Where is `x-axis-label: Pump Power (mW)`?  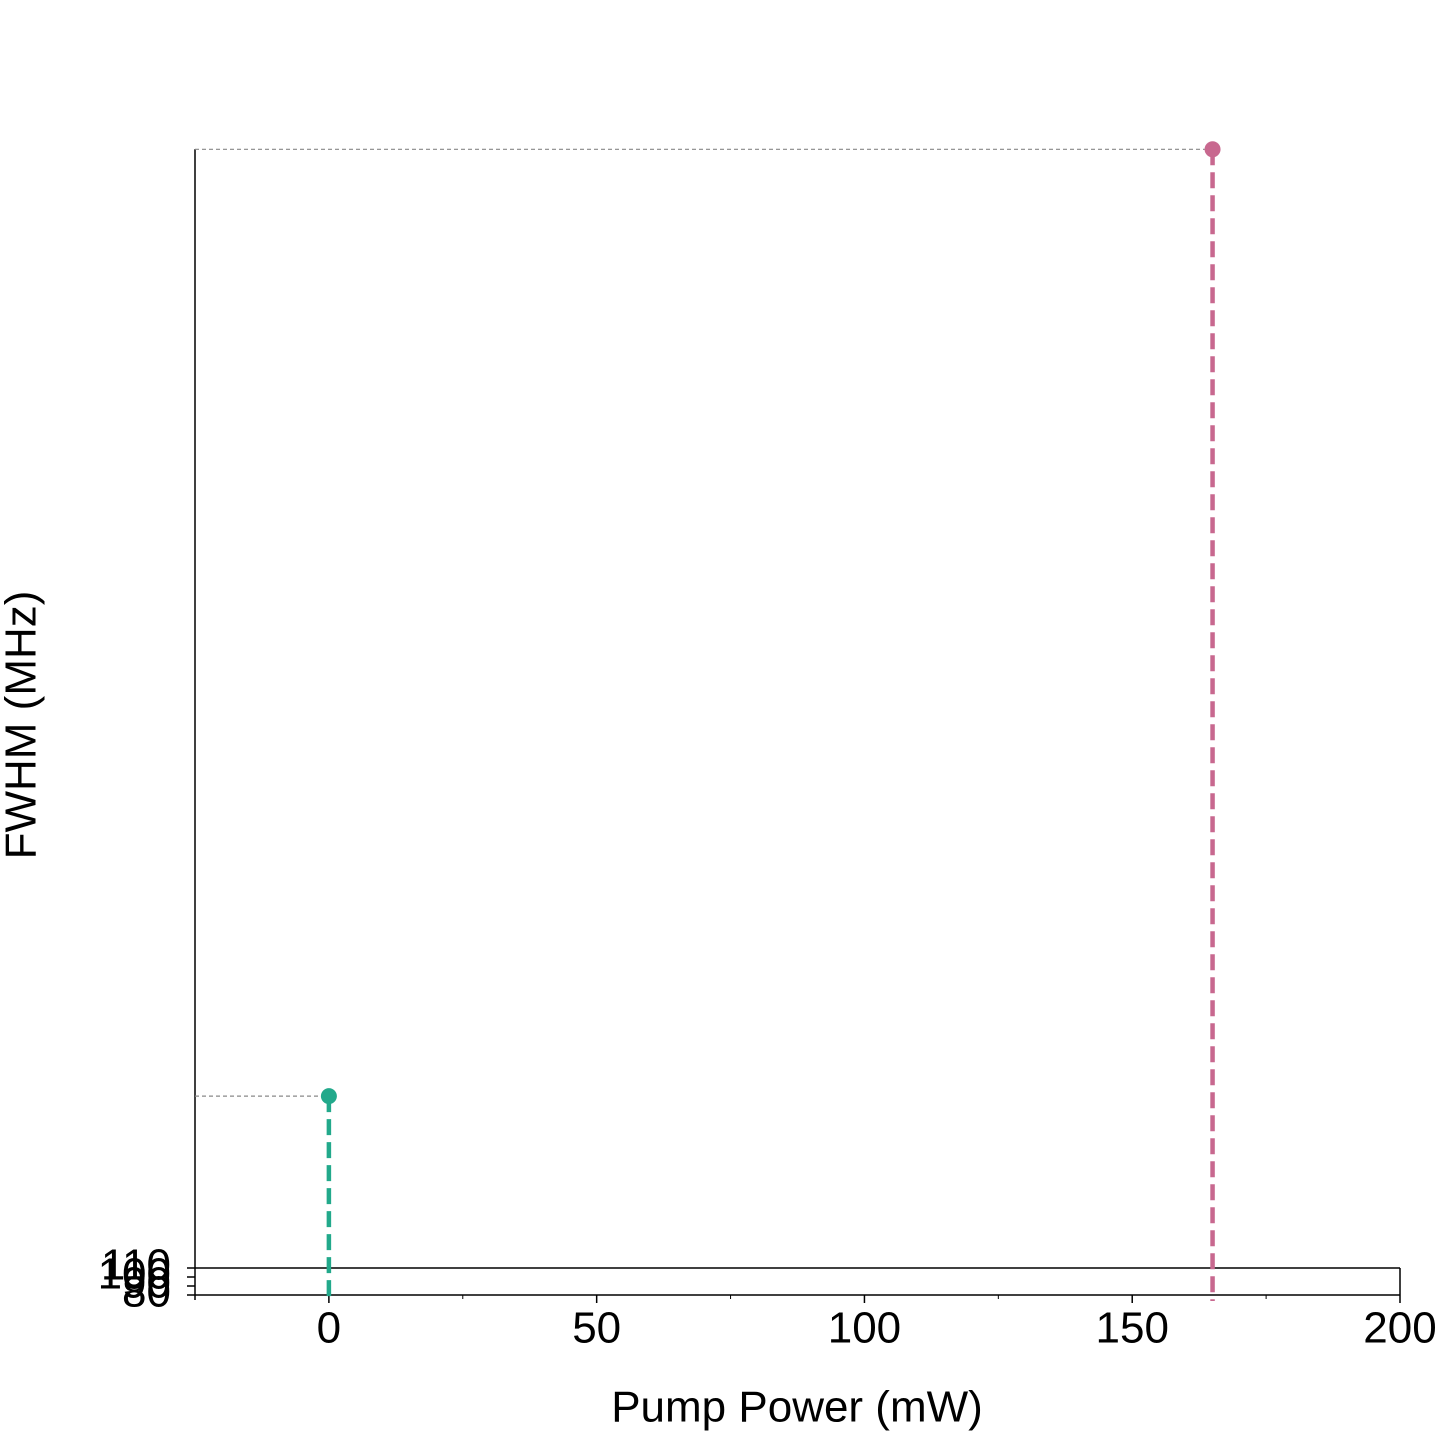 x-axis-label: Pump Power (mW) is located at coordinates (797, 1407).